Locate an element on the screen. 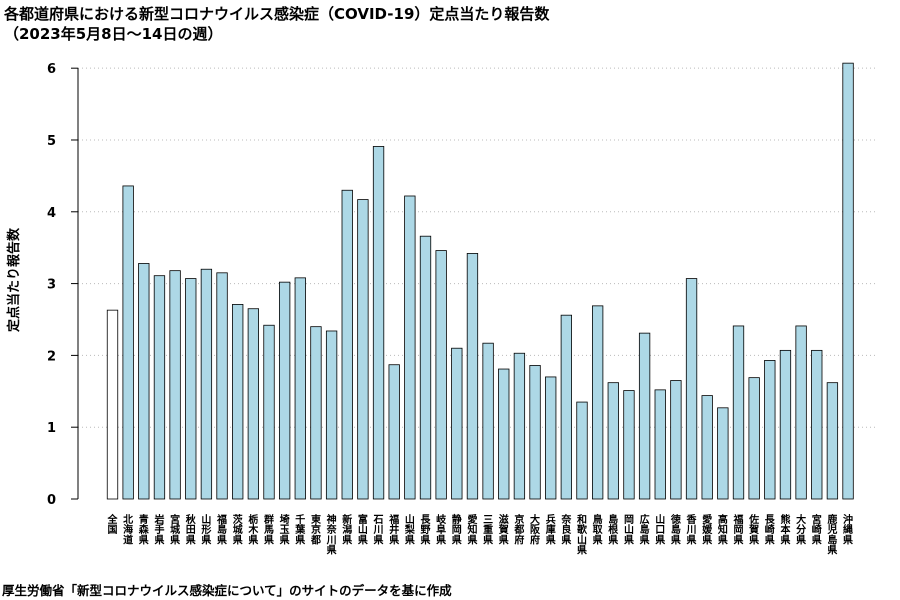  x-tick-label: 香川県 is located at coordinates (691, 529).